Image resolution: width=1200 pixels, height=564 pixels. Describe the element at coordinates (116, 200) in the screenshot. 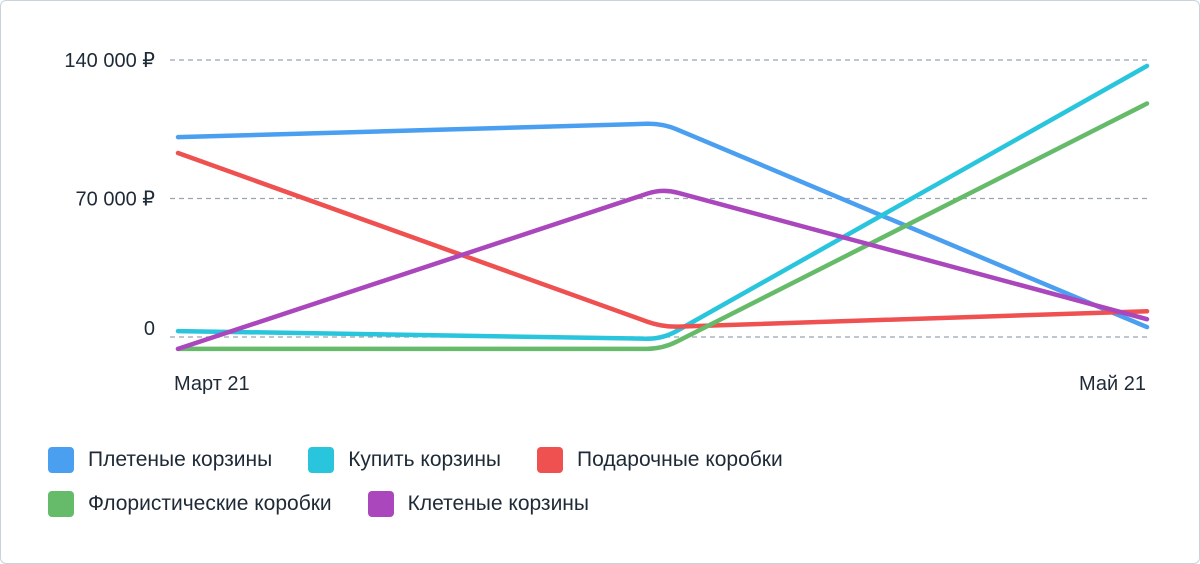

I see `y-tick-label: 70 000 ₽` at that location.